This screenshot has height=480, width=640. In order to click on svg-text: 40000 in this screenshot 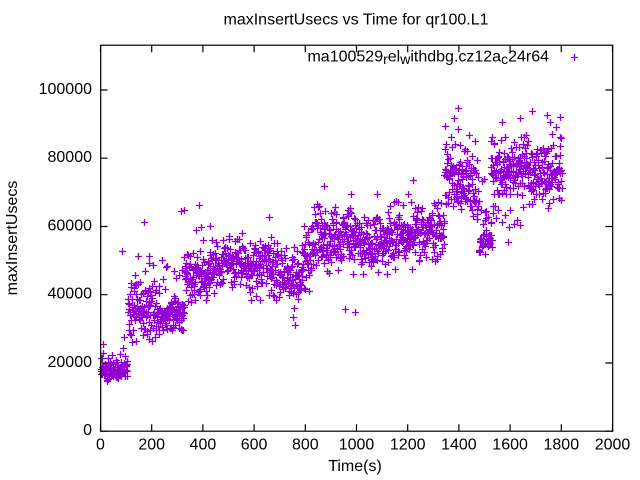, I will do `click(70, 294)`.